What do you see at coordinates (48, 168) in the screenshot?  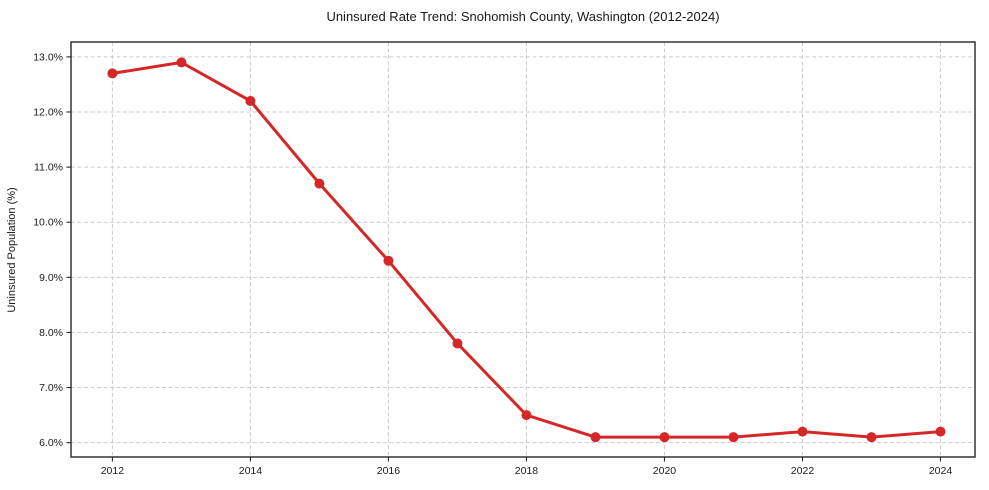 I see `y-tick-label: 11.0%` at bounding box center [48, 168].